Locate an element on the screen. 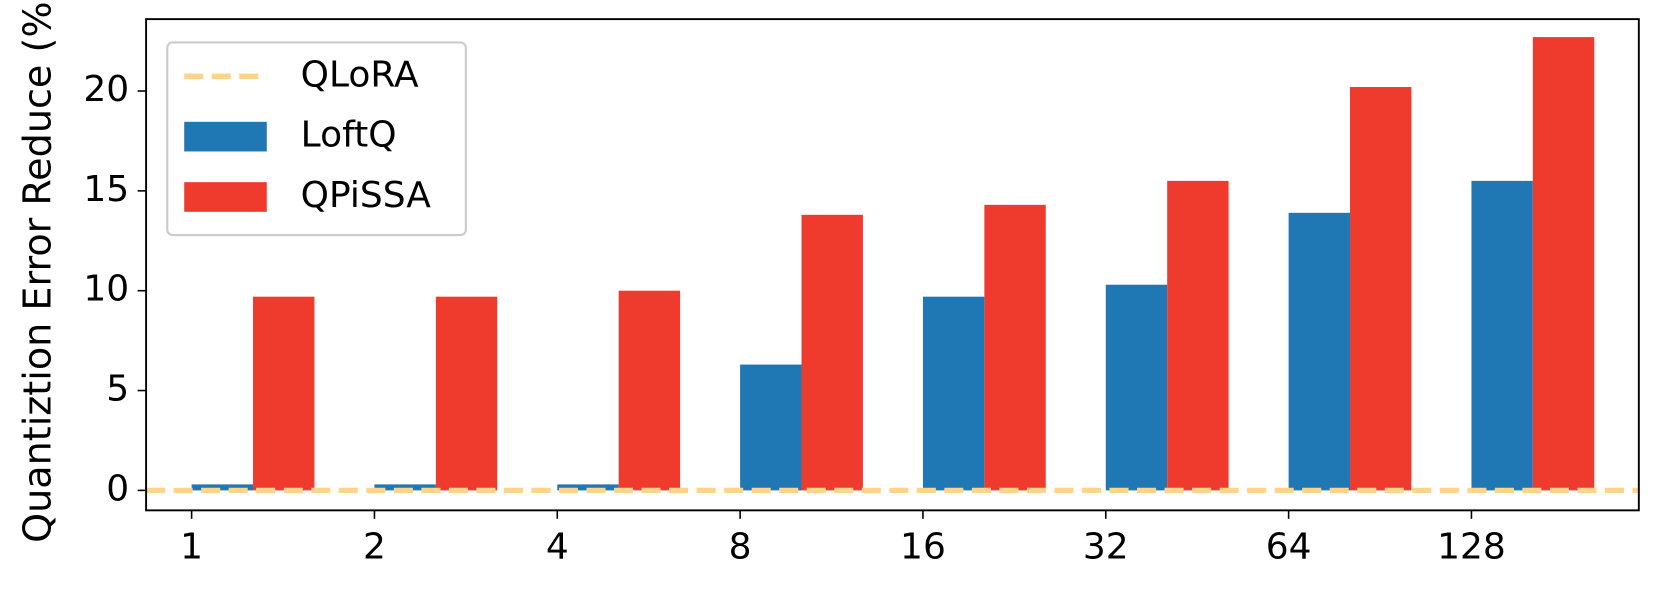 This screenshot has height=593, width=1660. x-tick-label: 8 is located at coordinates (740, 546).